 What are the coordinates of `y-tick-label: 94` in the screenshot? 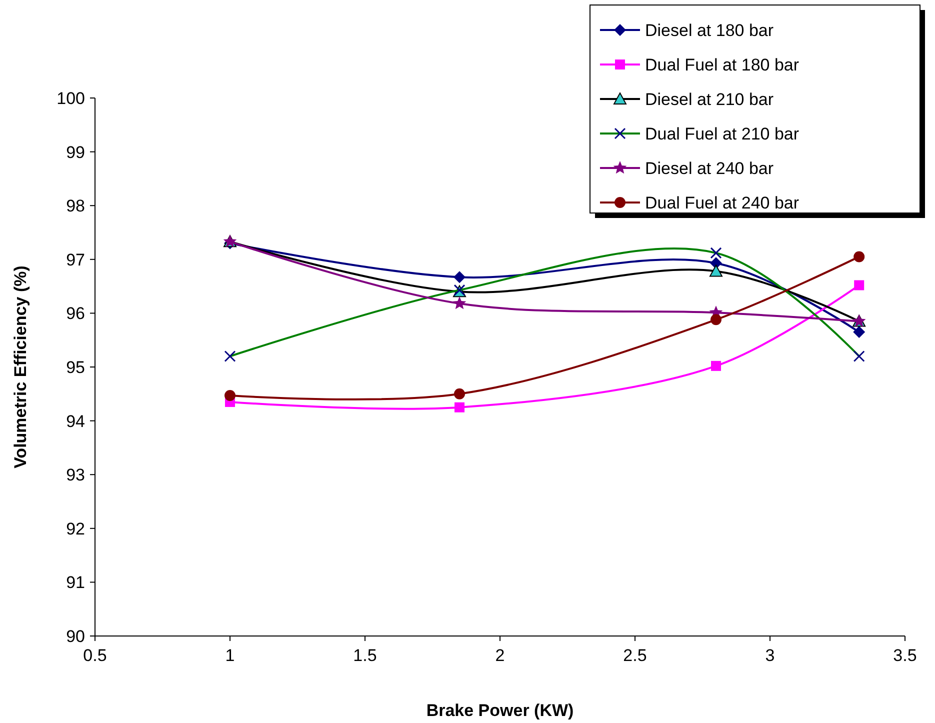 It's located at (75, 421).